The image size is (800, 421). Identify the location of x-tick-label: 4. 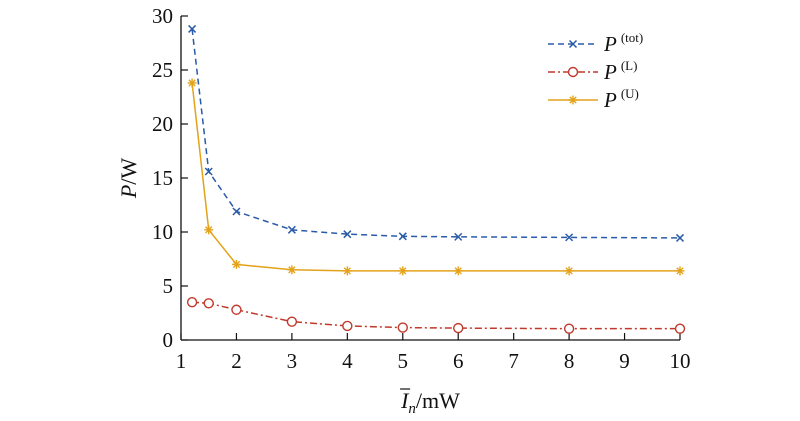
(347, 361).